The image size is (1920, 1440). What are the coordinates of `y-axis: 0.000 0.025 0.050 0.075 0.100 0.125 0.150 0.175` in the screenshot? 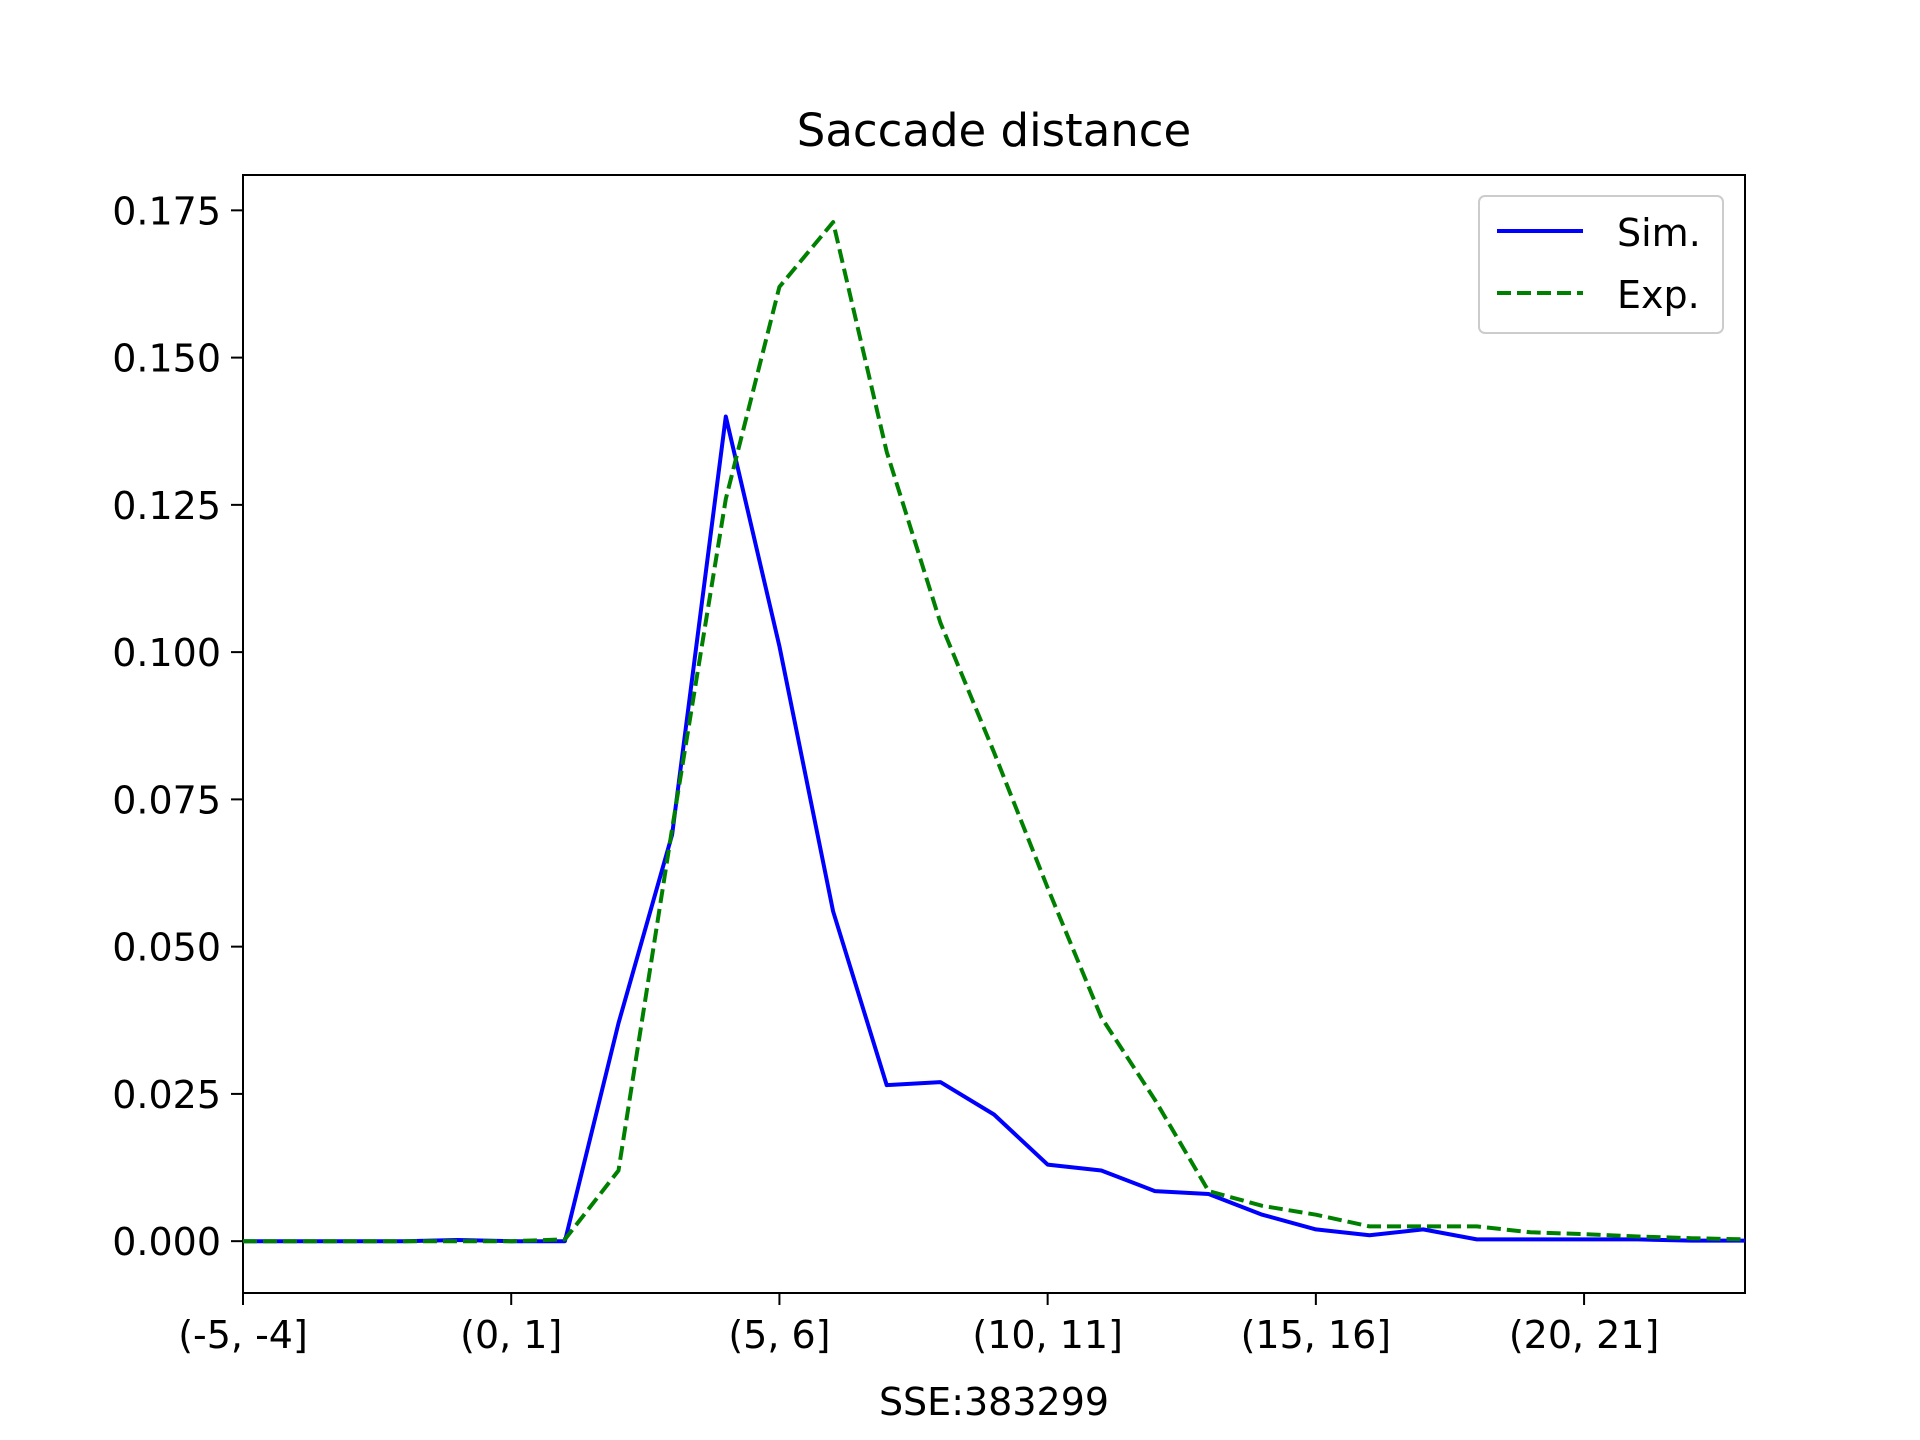 It's located at (177, 726).